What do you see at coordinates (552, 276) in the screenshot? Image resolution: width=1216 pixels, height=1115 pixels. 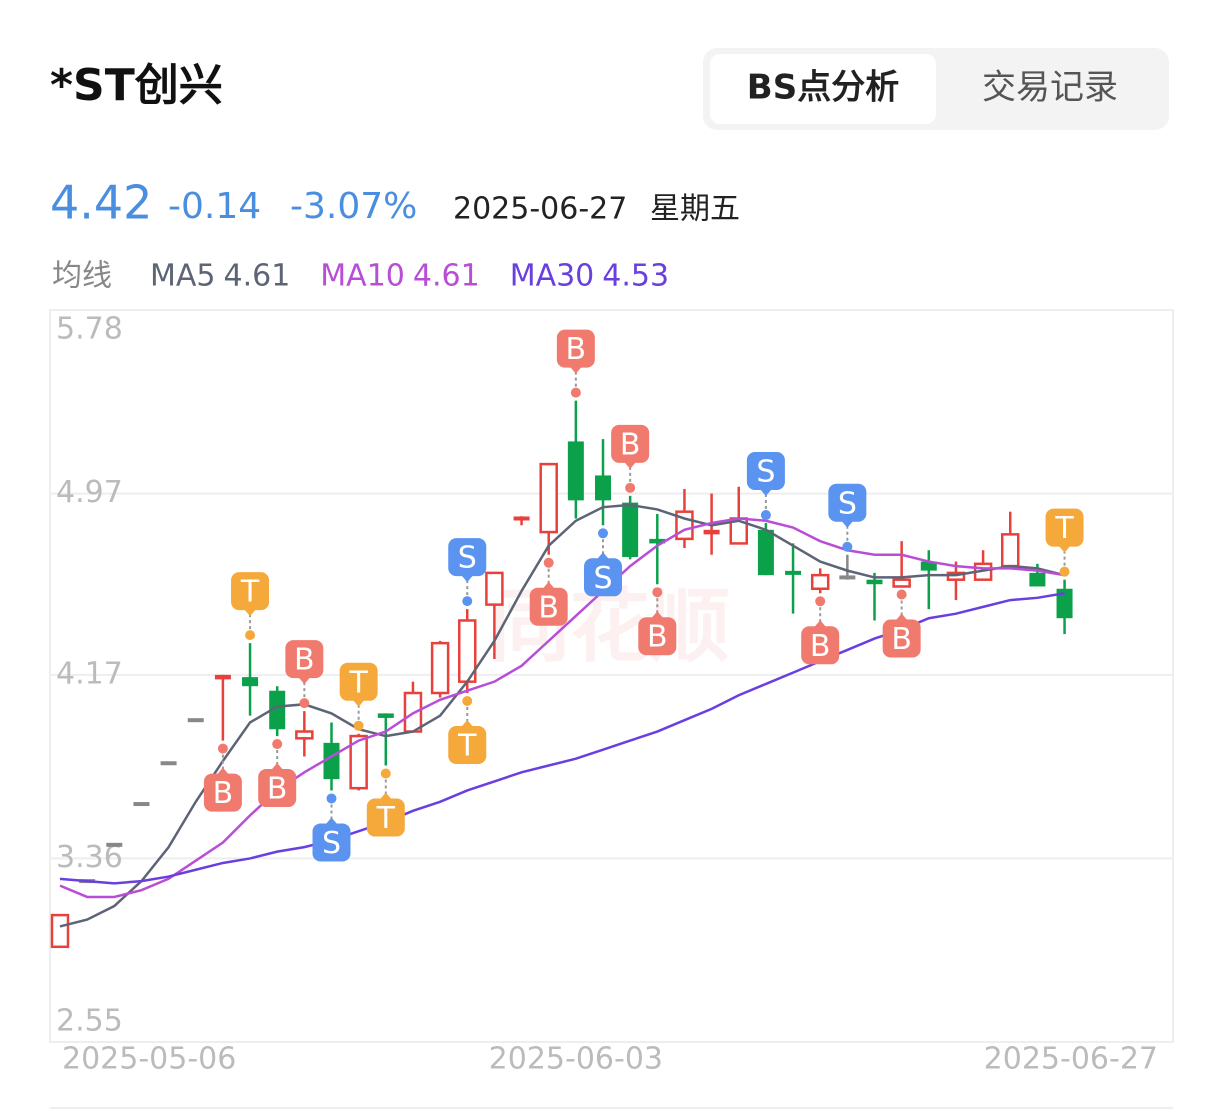 I see `ma-name: MA30` at bounding box center [552, 276].